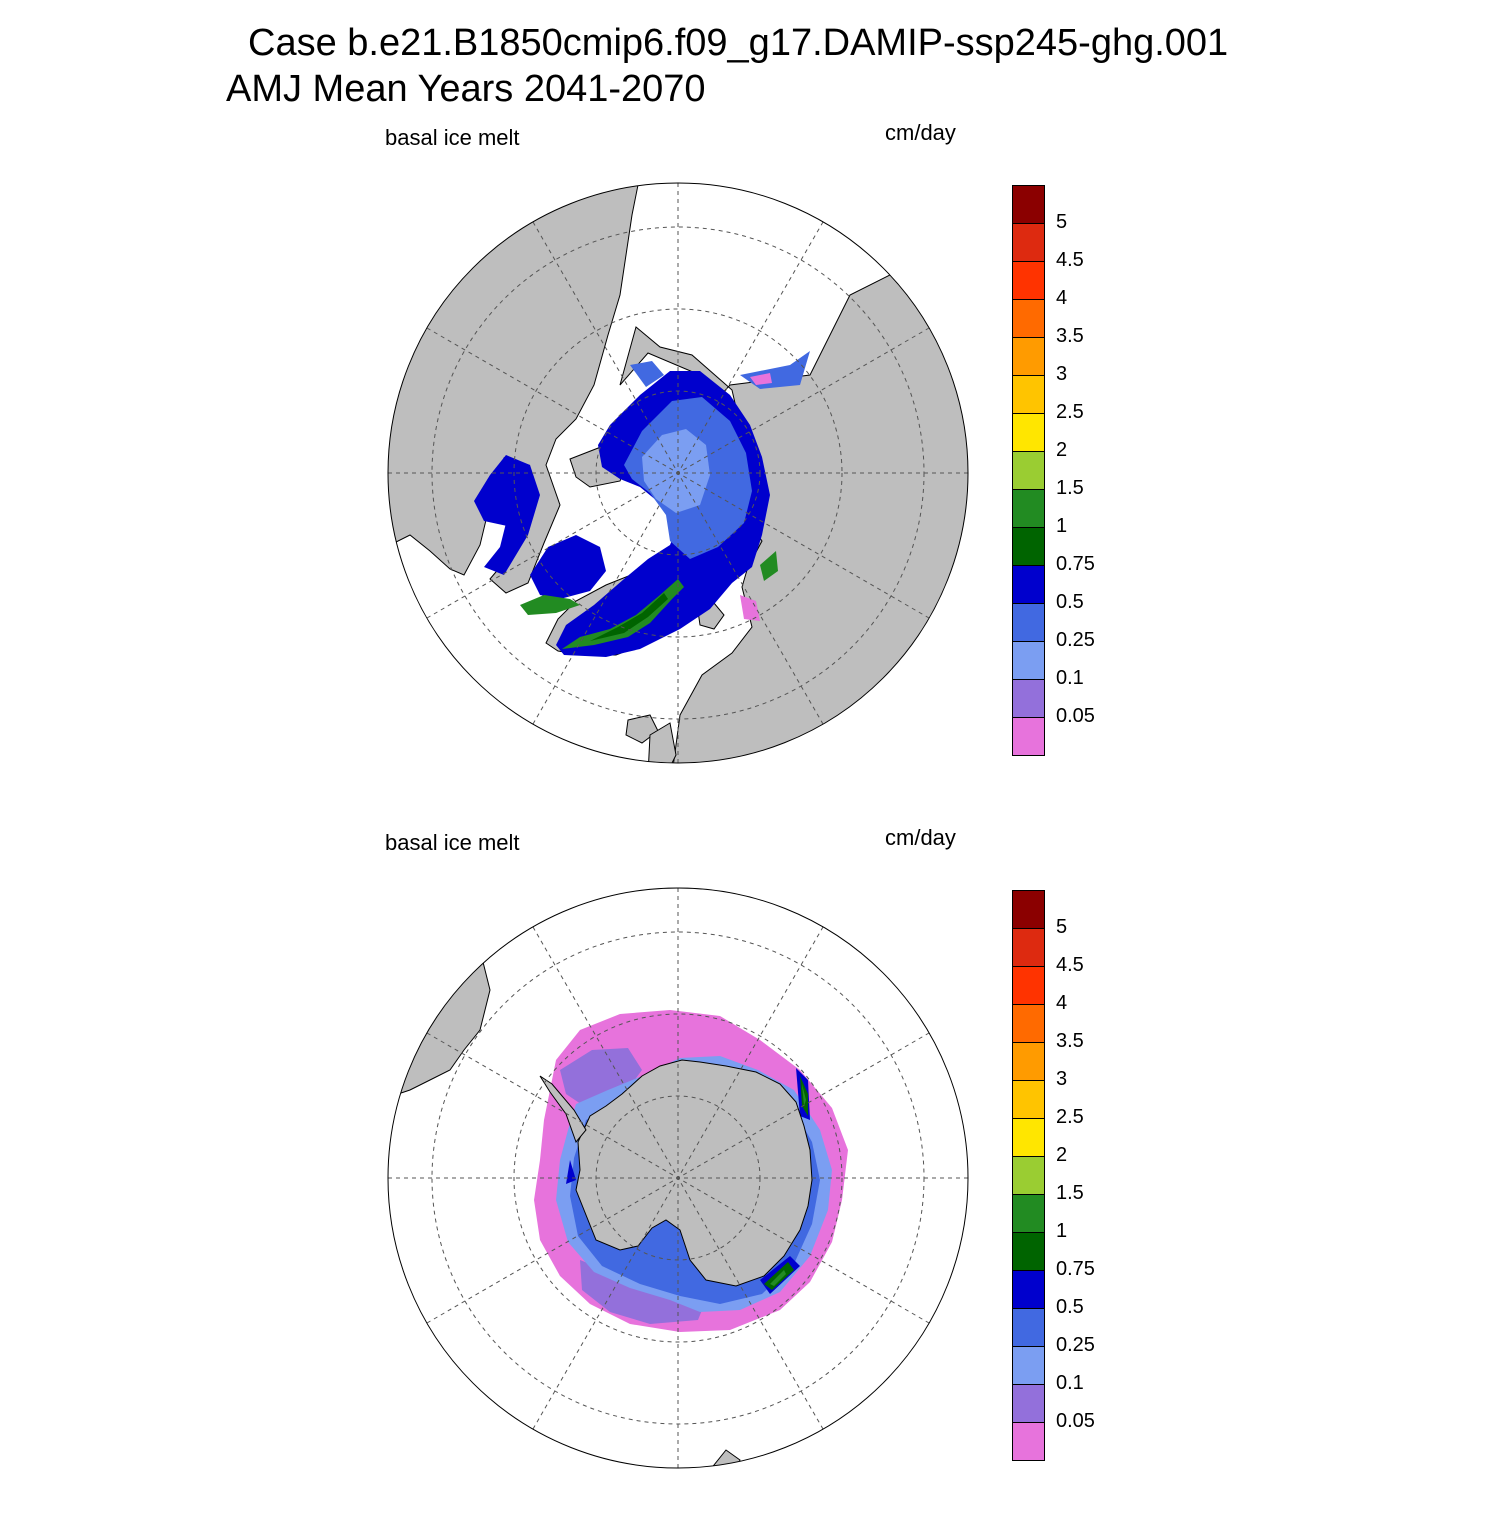  Describe the element at coordinates (1075, 1269) in the screenshot. I see `south-colorbar-label: 0.75` at that location.